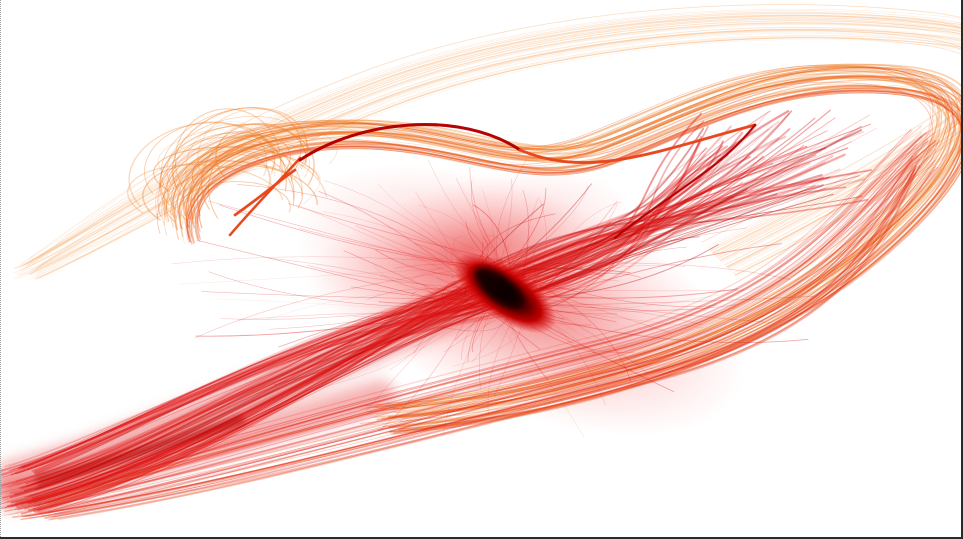  I want to click on canvas-edge-left, so click(0, 269).